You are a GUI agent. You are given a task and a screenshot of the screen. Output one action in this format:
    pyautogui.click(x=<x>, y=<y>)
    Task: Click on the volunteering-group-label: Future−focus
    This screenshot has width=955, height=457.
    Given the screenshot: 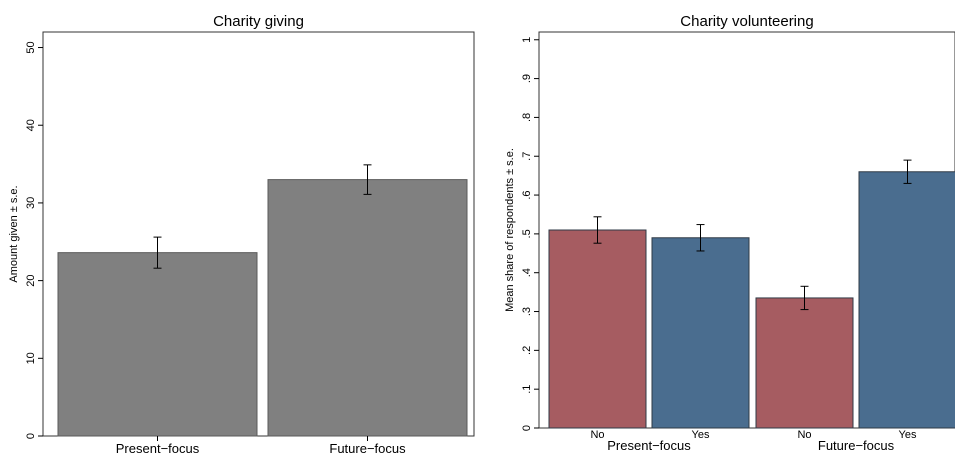 What is the action you would take?
    pyautogui.click(x=856, y=445)
    